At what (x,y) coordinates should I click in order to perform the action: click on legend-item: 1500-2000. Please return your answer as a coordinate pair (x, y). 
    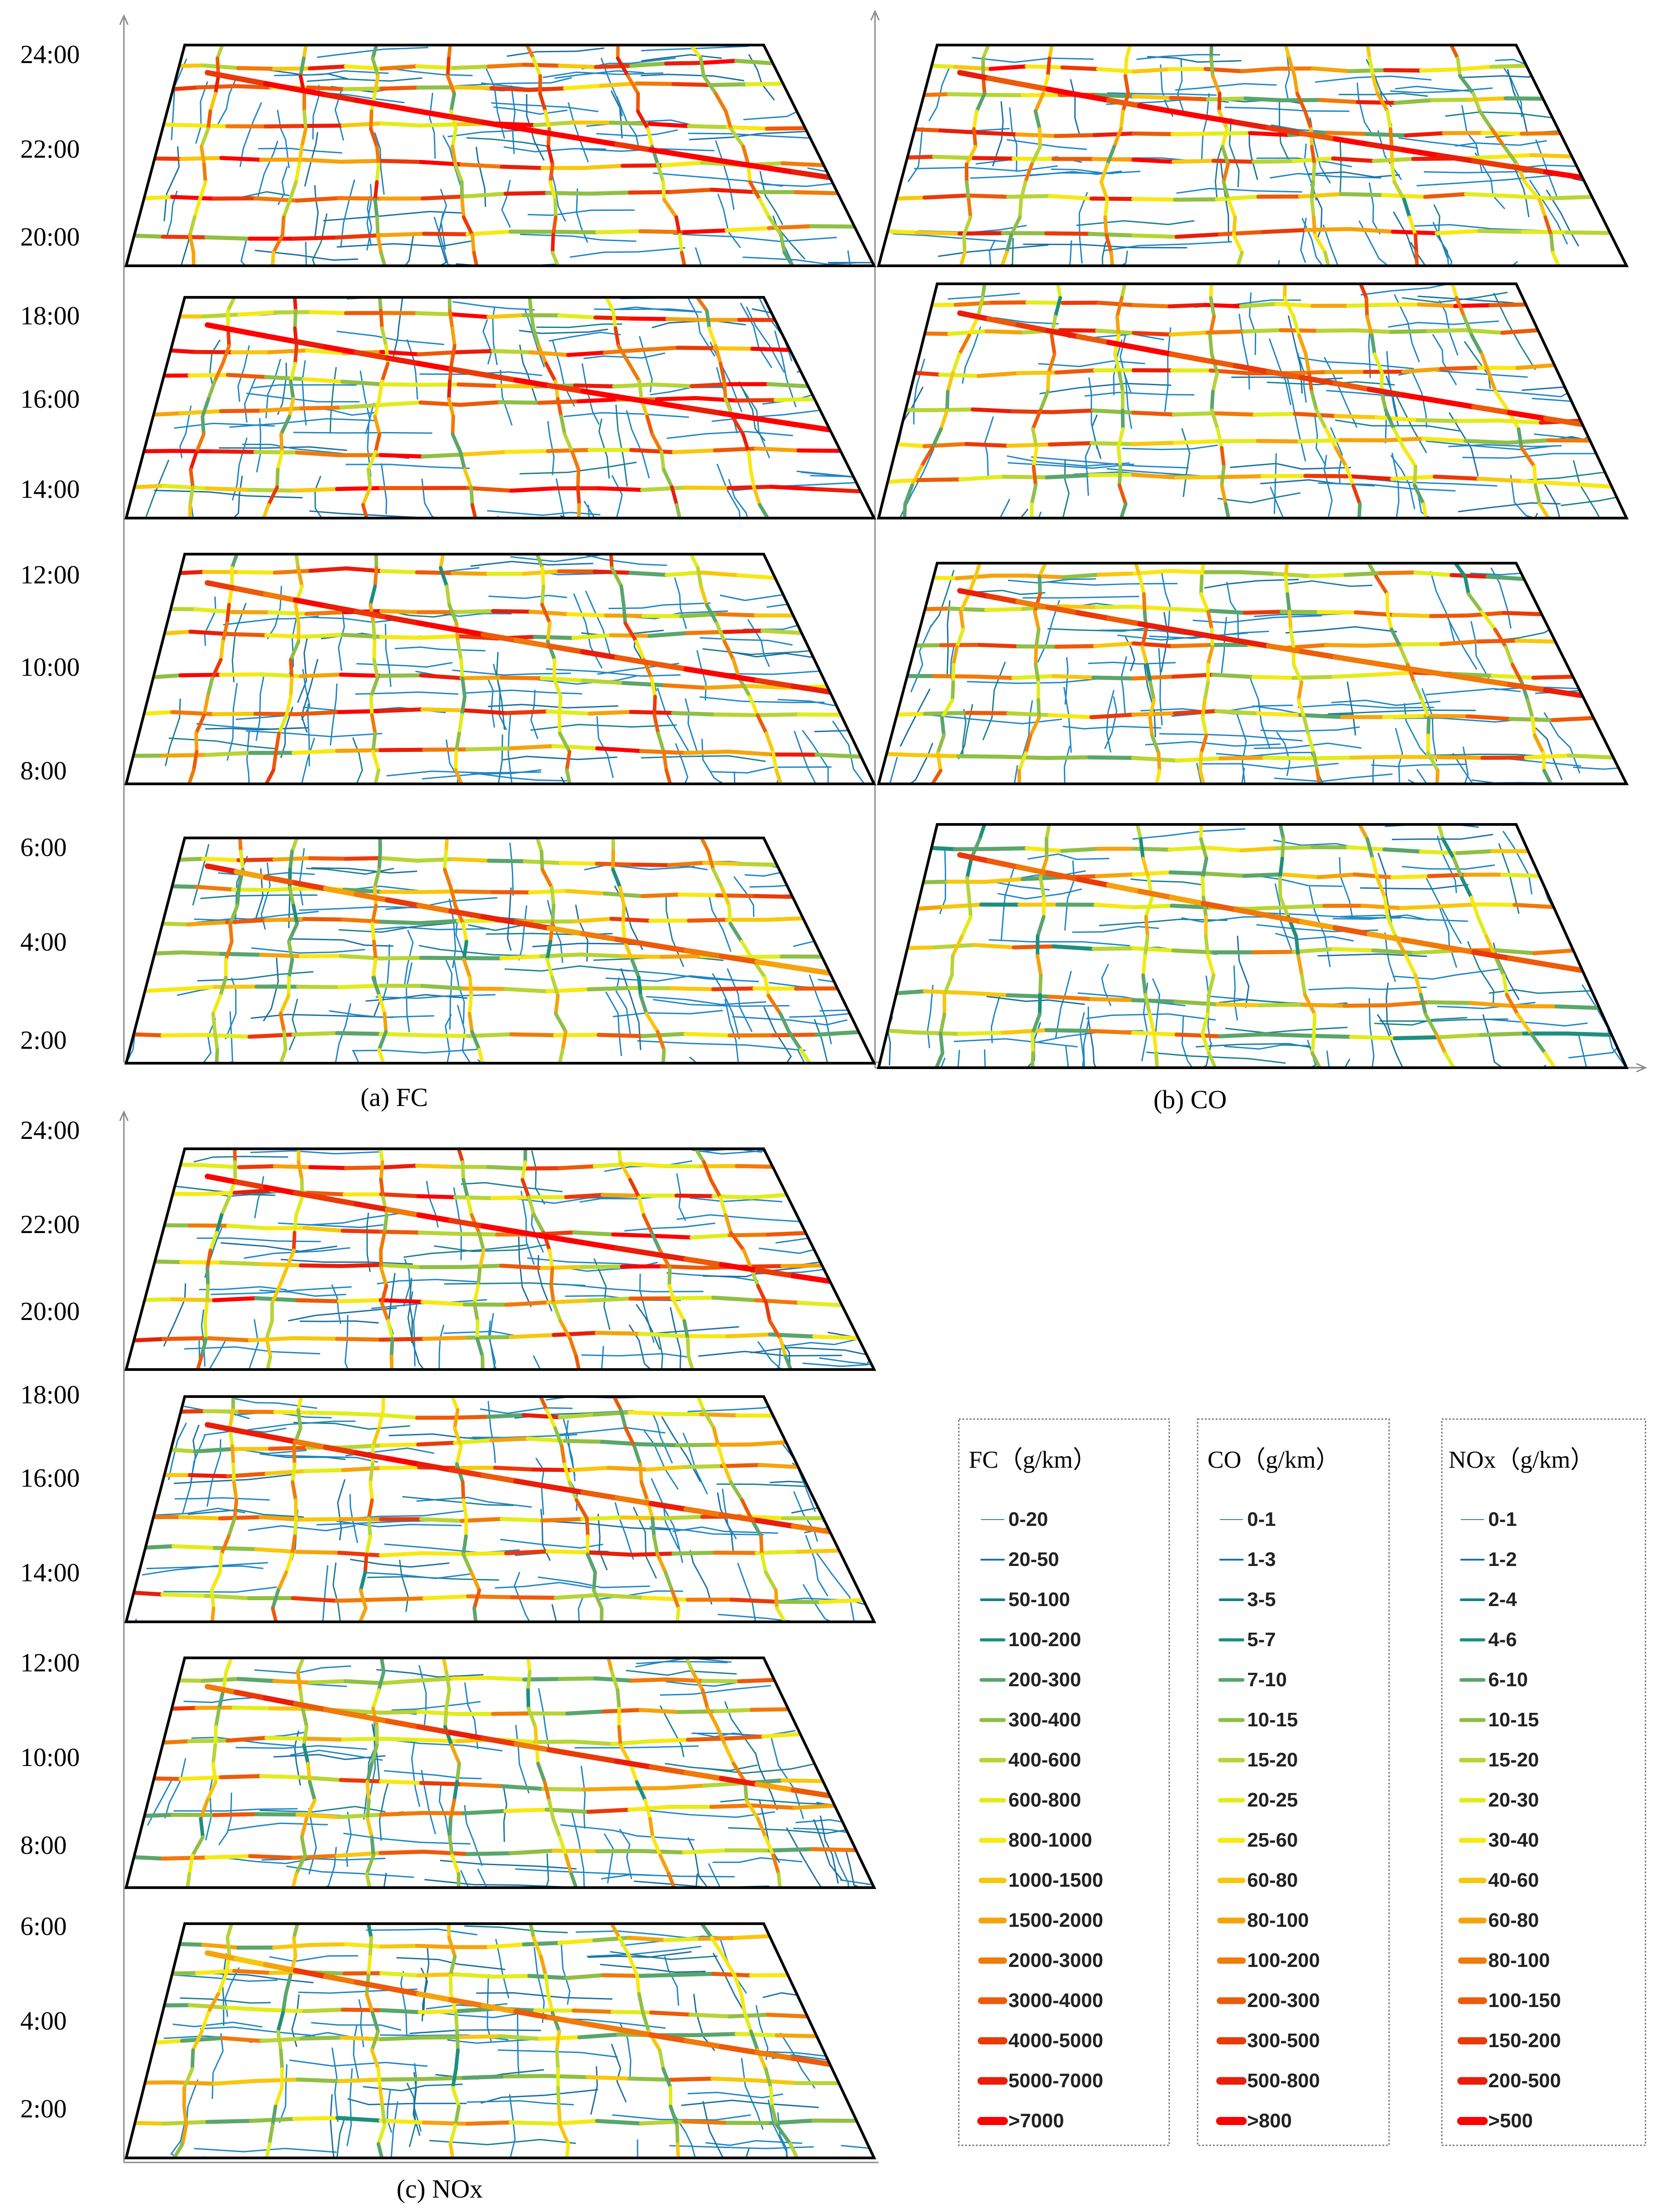
    Looking at the image, I should click on (1040, 1920).